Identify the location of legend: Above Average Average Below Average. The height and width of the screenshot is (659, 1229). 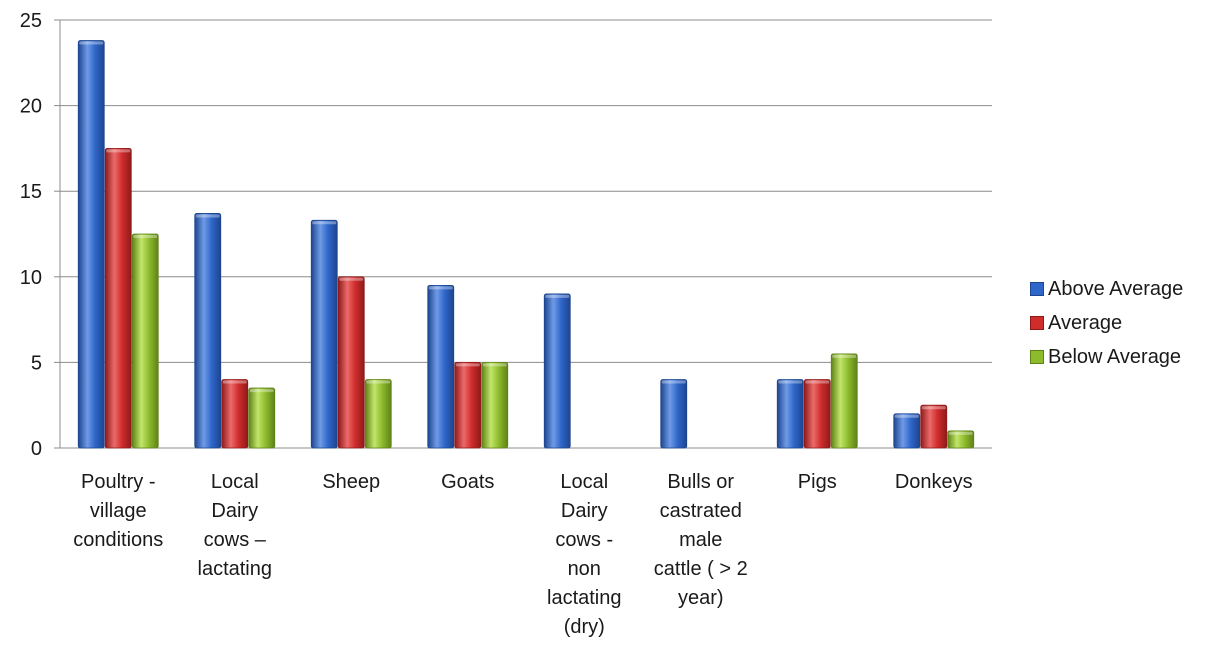
(1106, 323).